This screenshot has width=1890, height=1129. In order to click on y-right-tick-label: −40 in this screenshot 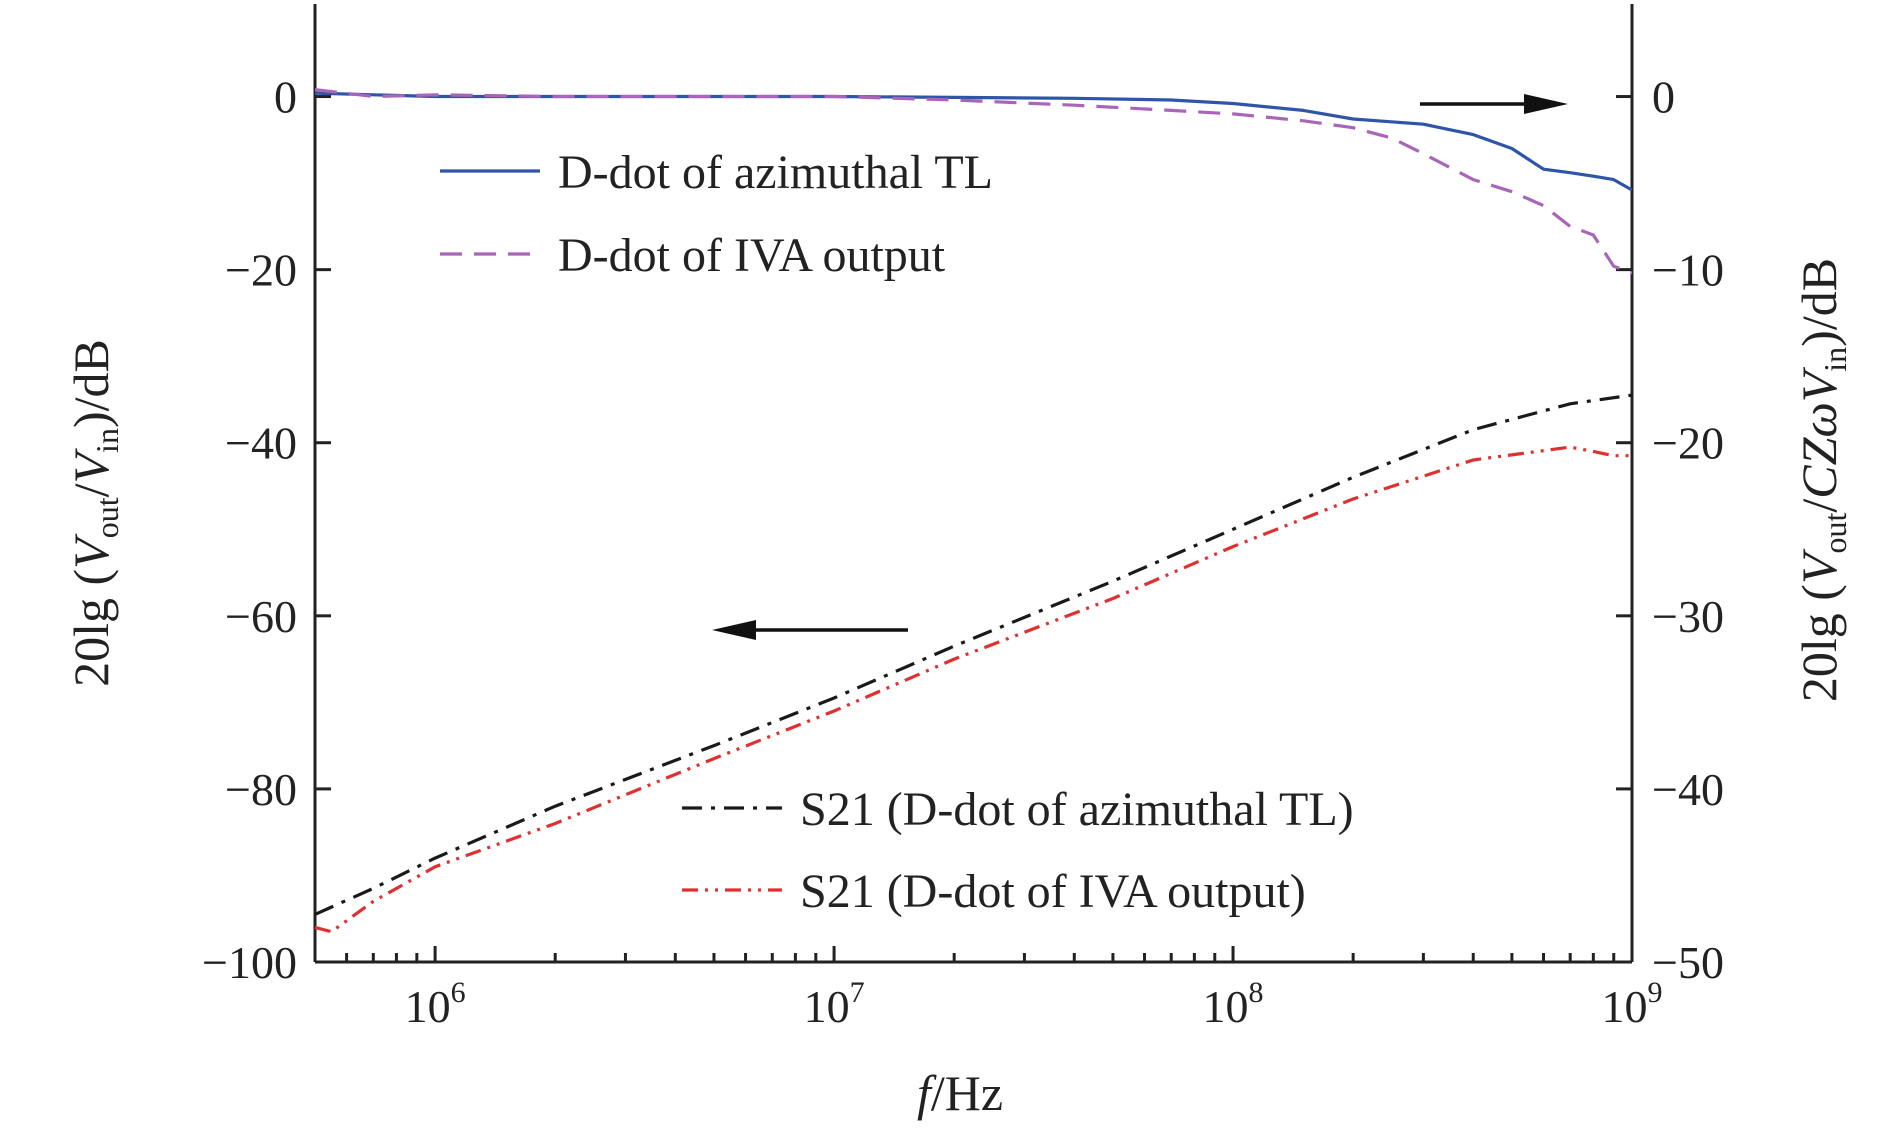, I will do `click(1688, 789)`.